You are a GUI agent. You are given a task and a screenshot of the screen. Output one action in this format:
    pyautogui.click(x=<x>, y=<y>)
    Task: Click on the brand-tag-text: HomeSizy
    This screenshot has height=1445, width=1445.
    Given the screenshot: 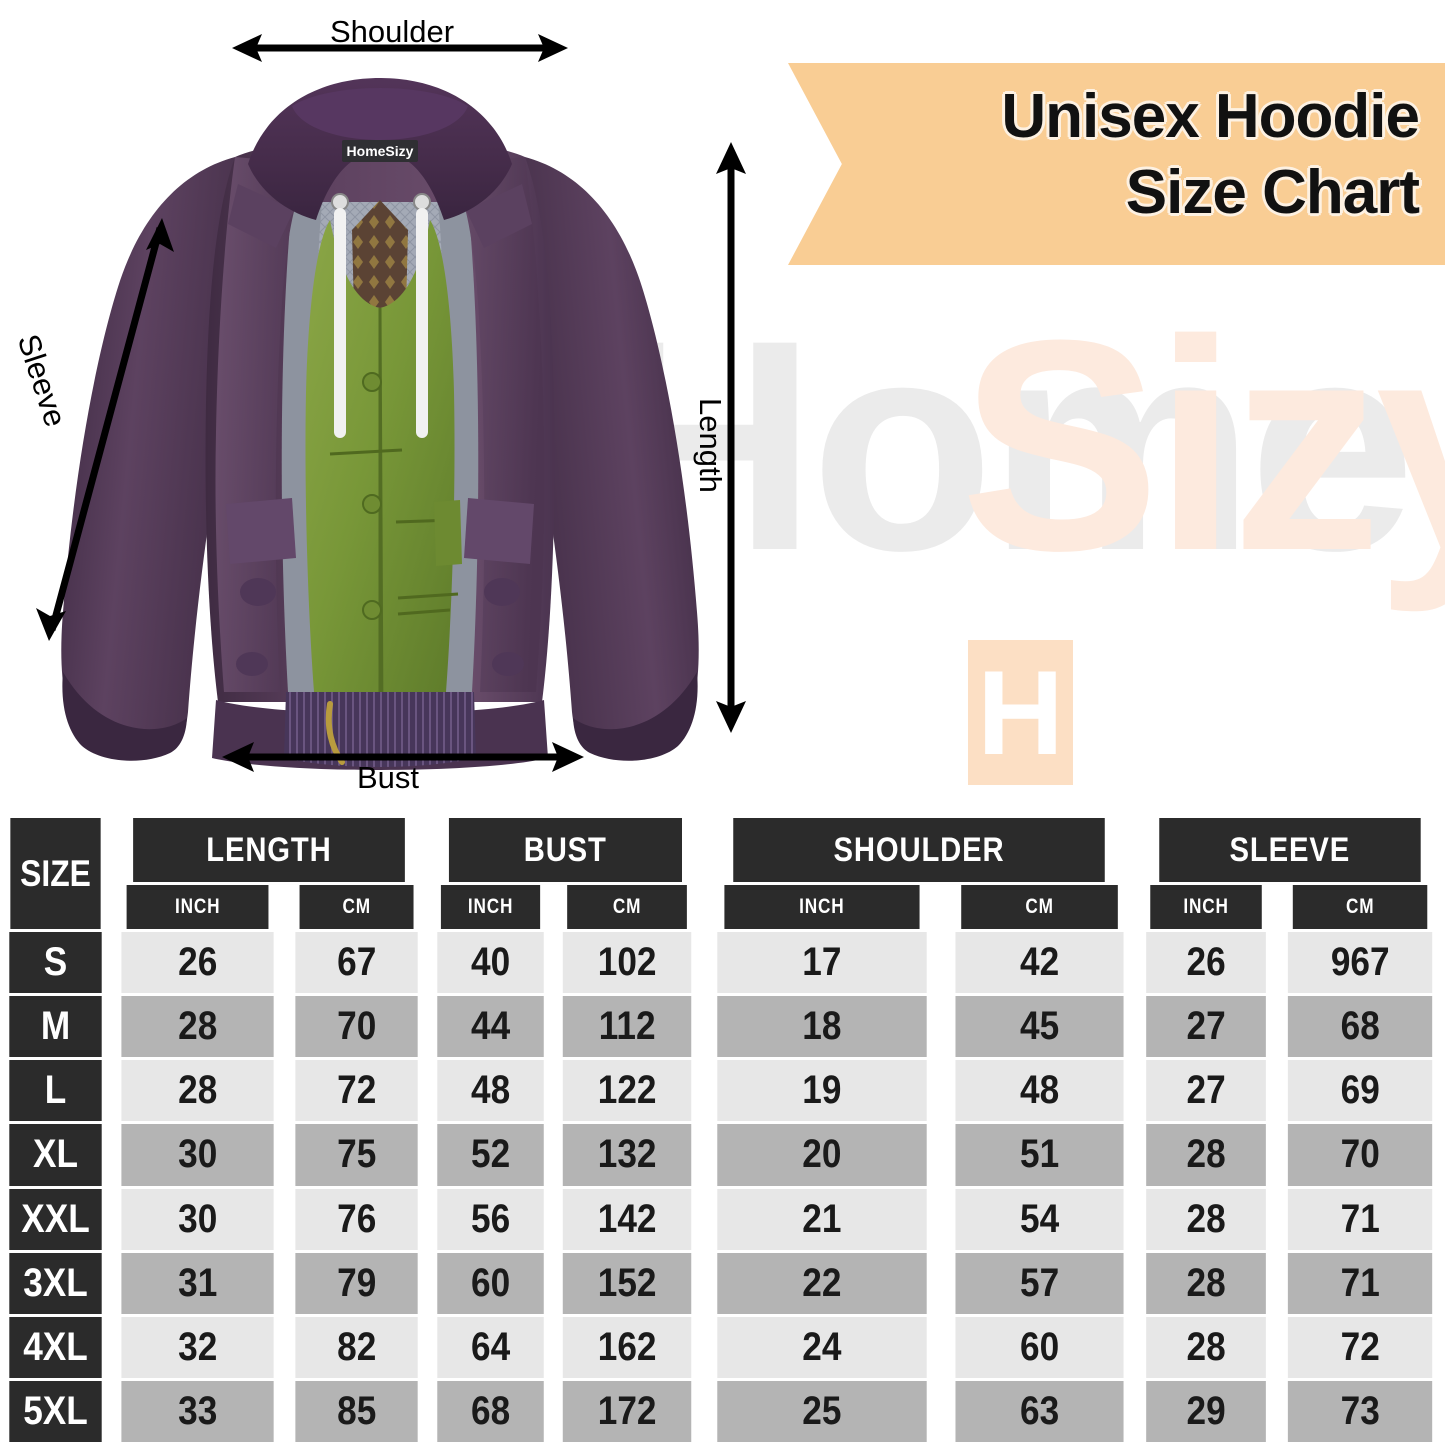 What is the action you would take?
    pyautogui.click(x=380, y=151)
    